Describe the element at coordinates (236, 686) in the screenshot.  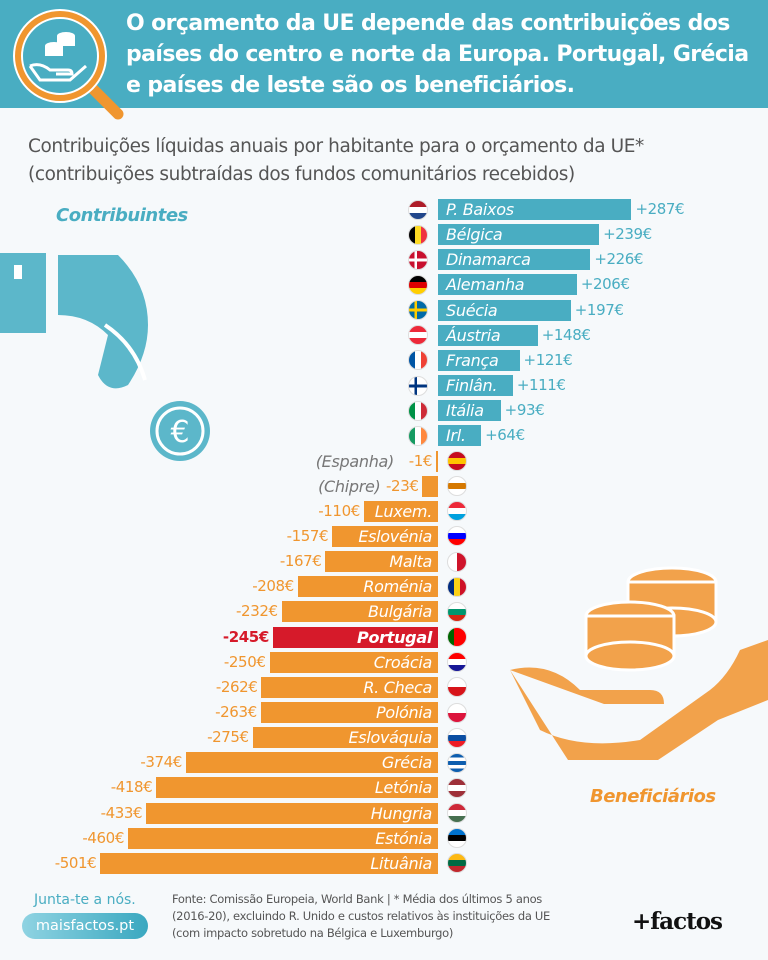
I see `value-label: -262€` at that location.